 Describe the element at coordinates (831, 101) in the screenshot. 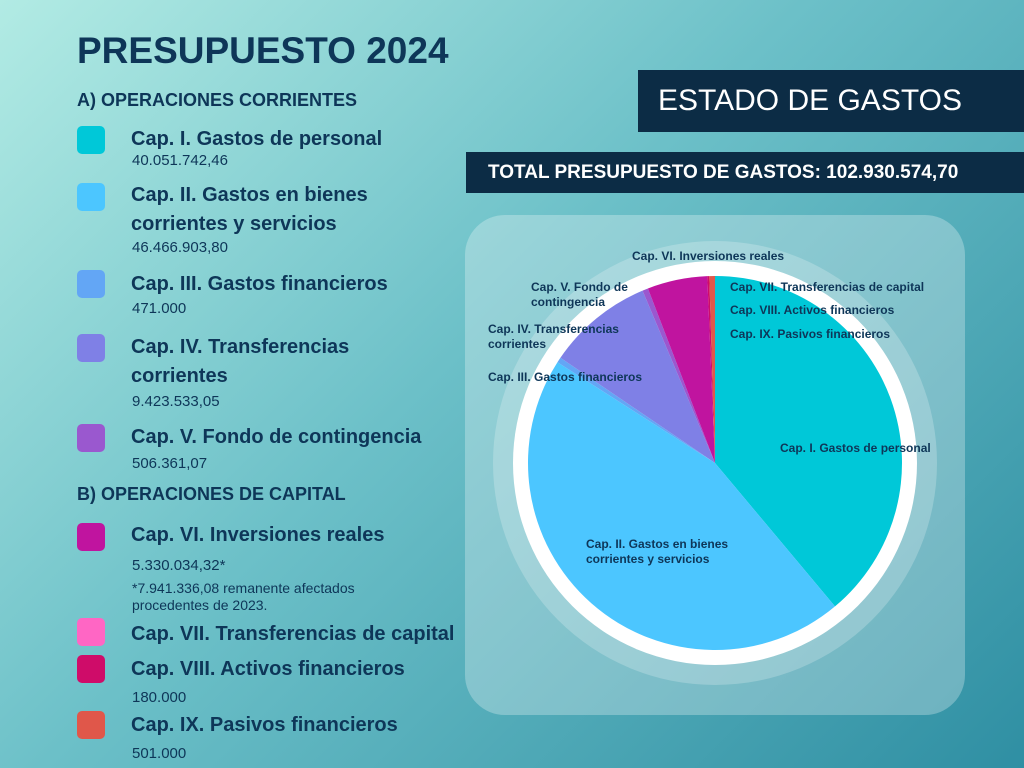

I see `subtitle: ESTADO DE GASTOS` at that location.